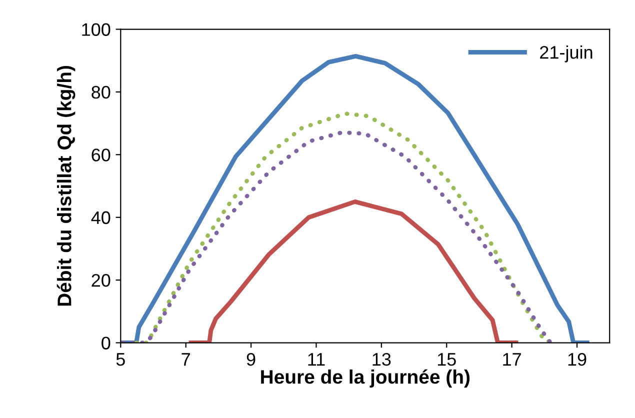  What do you see at coordinates (577, 359) in the screenshot?
I see `x-tick-label: 19` at bounding box center [577, 359].